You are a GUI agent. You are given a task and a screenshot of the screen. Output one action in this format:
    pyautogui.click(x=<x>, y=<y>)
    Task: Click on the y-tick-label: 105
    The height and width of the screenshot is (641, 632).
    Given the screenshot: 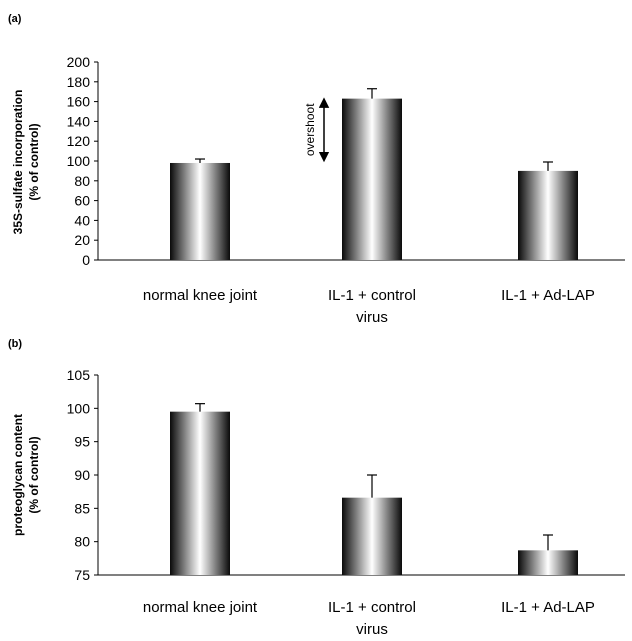 What is the action you would take?
    pyautogui.click(x=79, y=375)
    